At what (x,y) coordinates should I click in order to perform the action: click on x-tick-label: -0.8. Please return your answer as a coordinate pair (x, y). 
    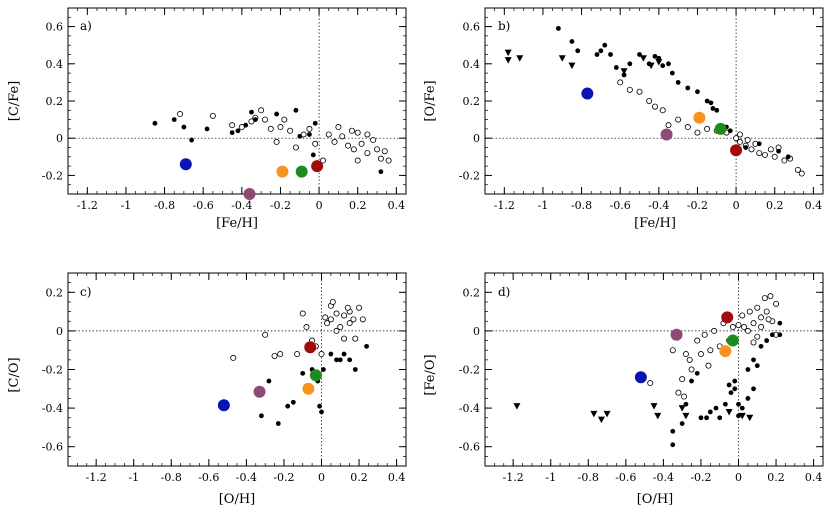
    Looking at the image, I should click on (164, 205).